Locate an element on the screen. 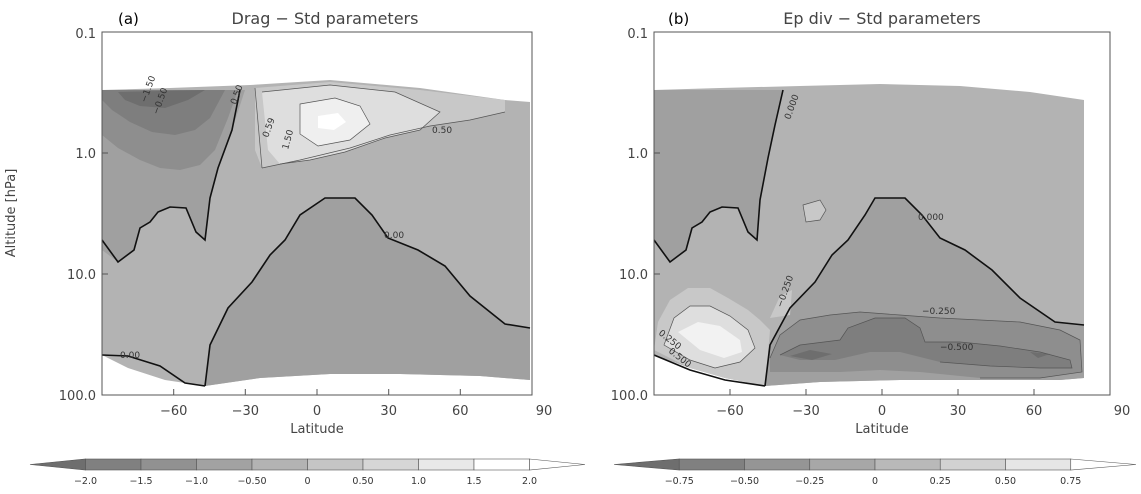 The width and height of the screenshot is (1141, 494). panel-b-y-tick-label: 10.0 is located at coordinates (633, 275).